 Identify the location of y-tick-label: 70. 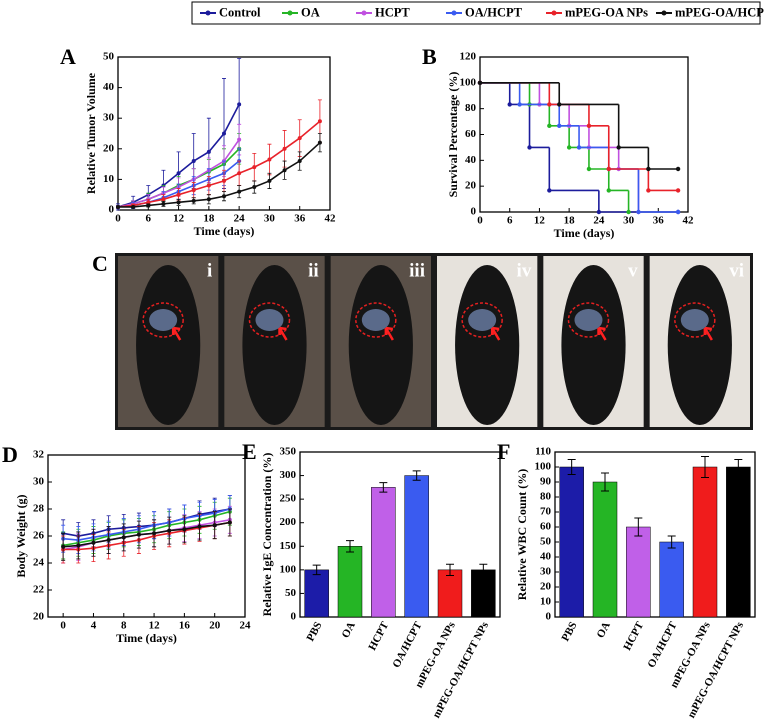
(546, 512).